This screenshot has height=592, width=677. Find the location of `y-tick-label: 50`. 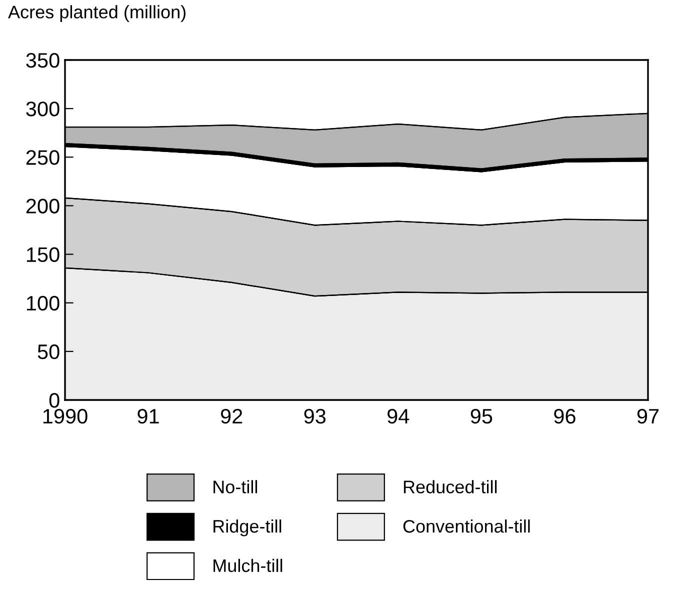

y-tick-label: 50 is located at coordinates (49, 352).